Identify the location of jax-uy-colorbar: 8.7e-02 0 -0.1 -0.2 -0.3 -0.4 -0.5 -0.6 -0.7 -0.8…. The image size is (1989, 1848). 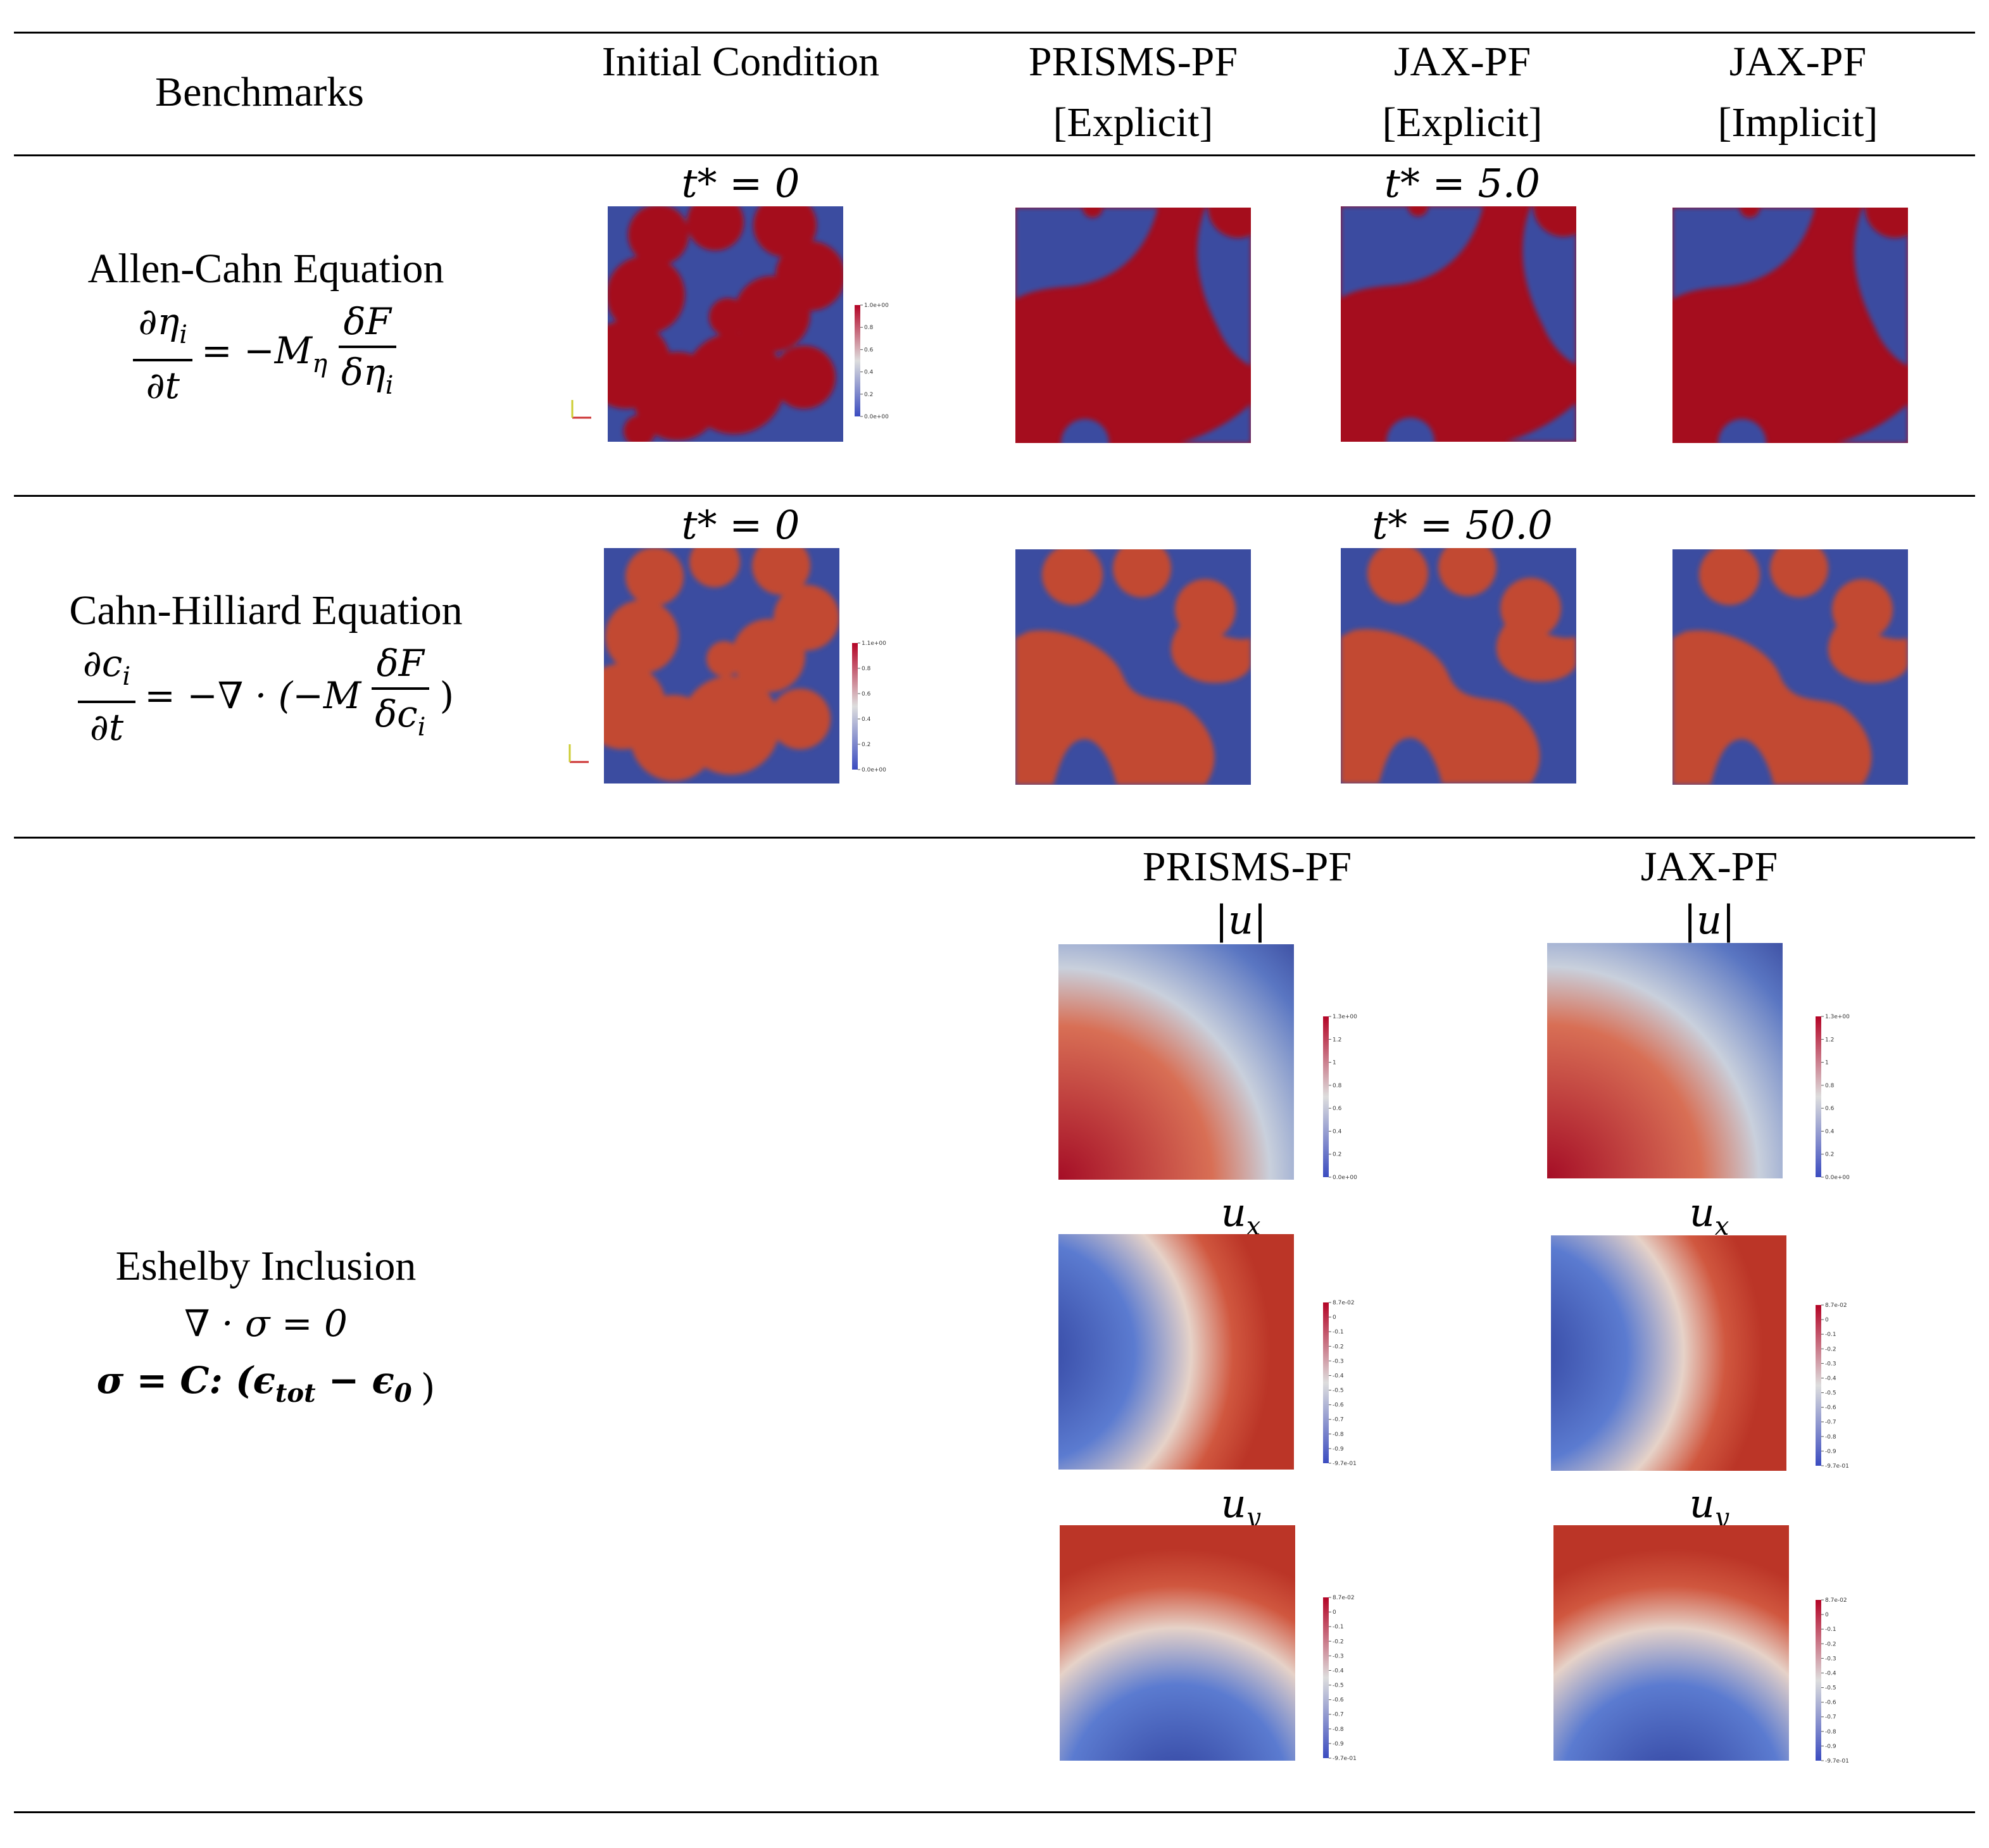
(1832, 1680).